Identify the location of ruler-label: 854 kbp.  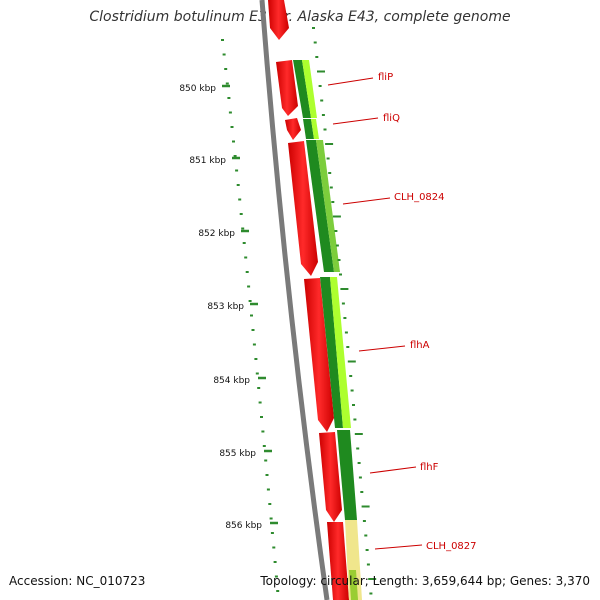
(231, 381).